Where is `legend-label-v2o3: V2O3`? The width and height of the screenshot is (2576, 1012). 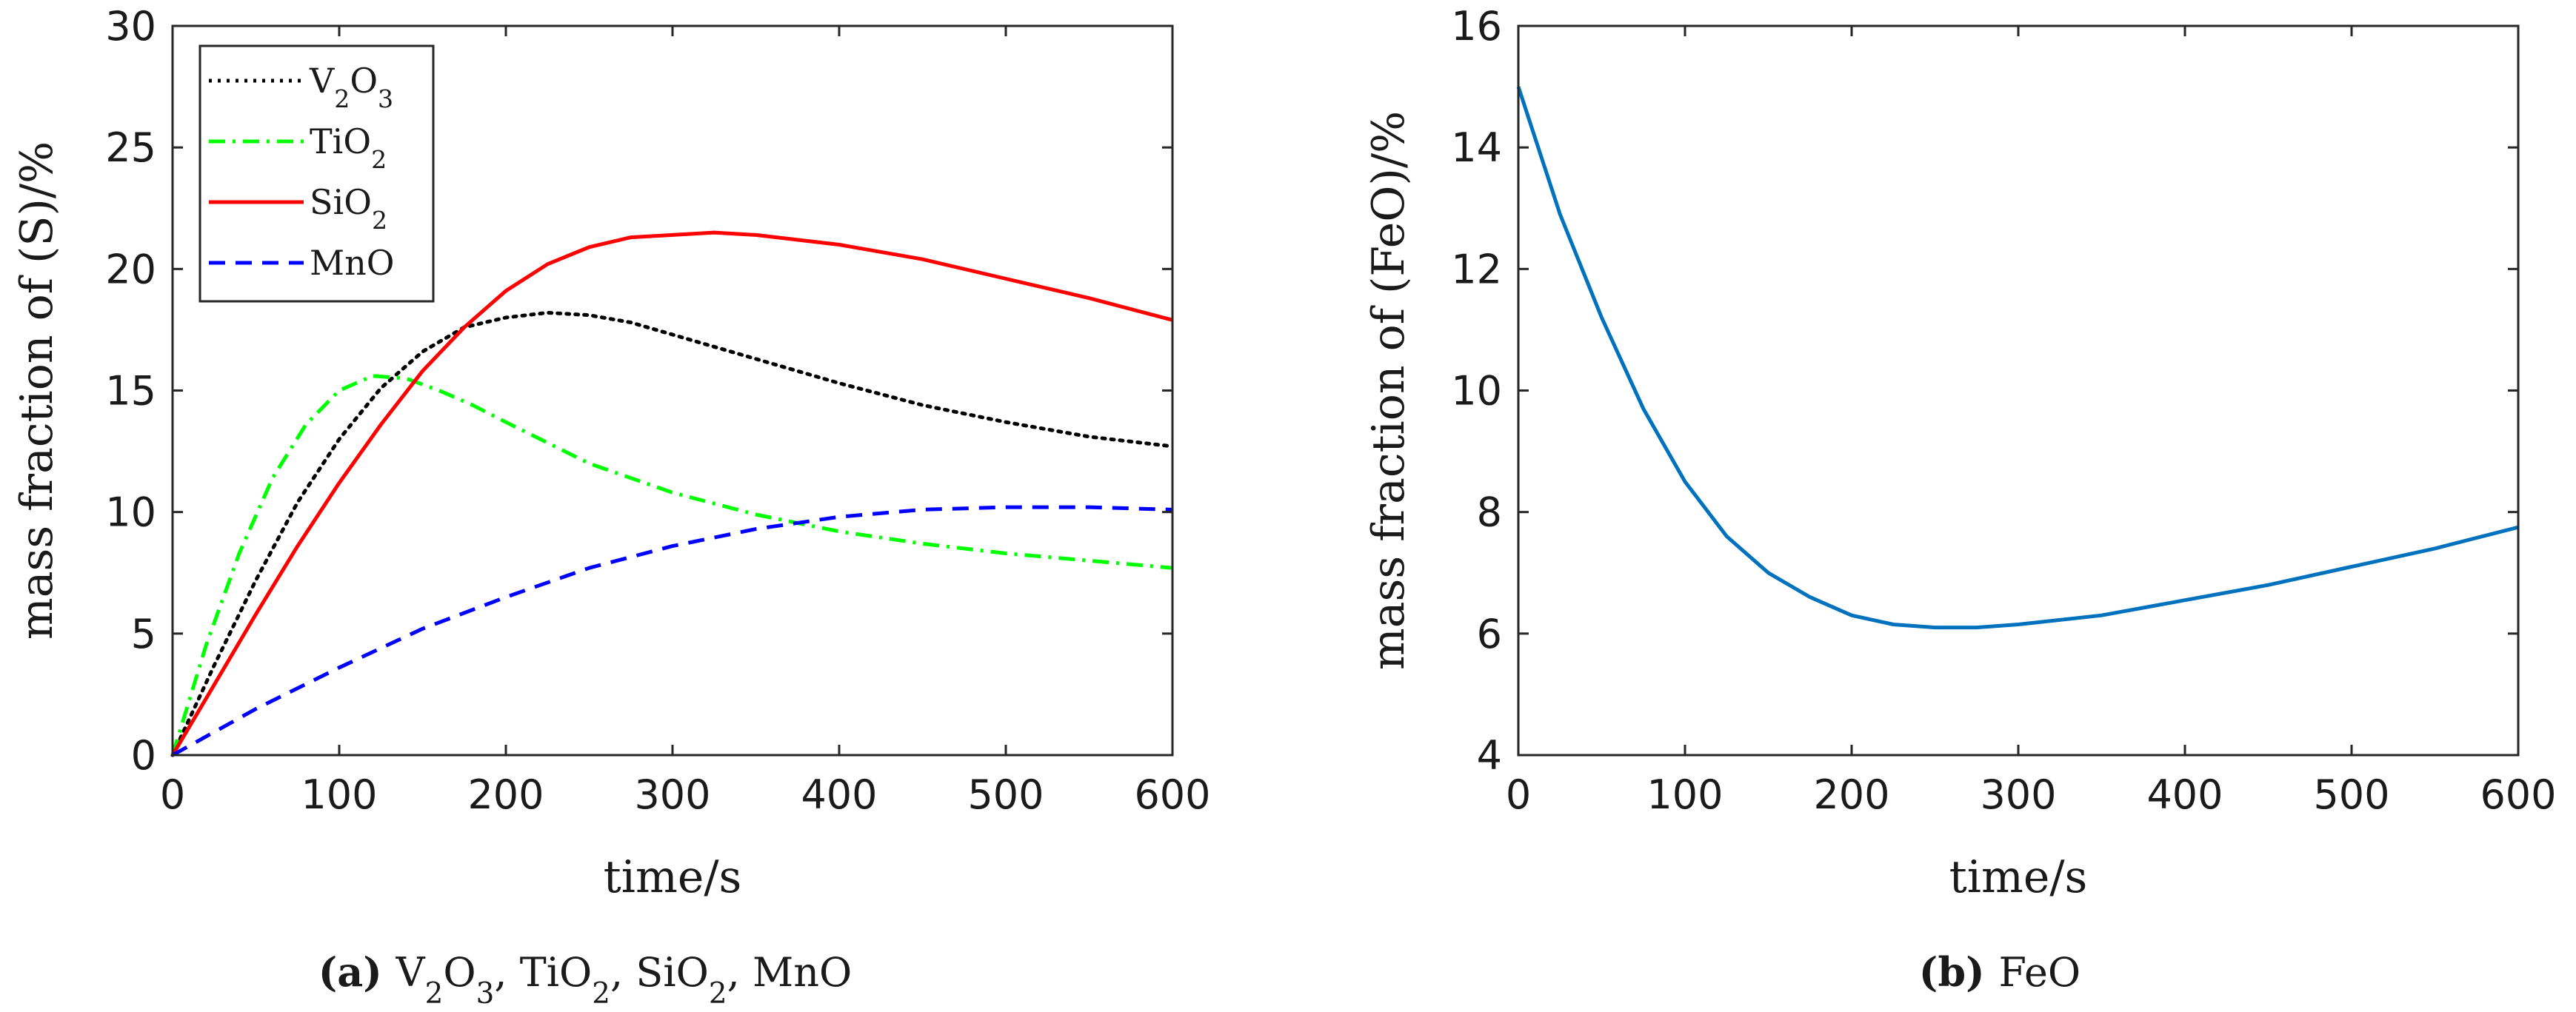
legend-label-v2o3: V2O3 is located at coordinates (351, 87).